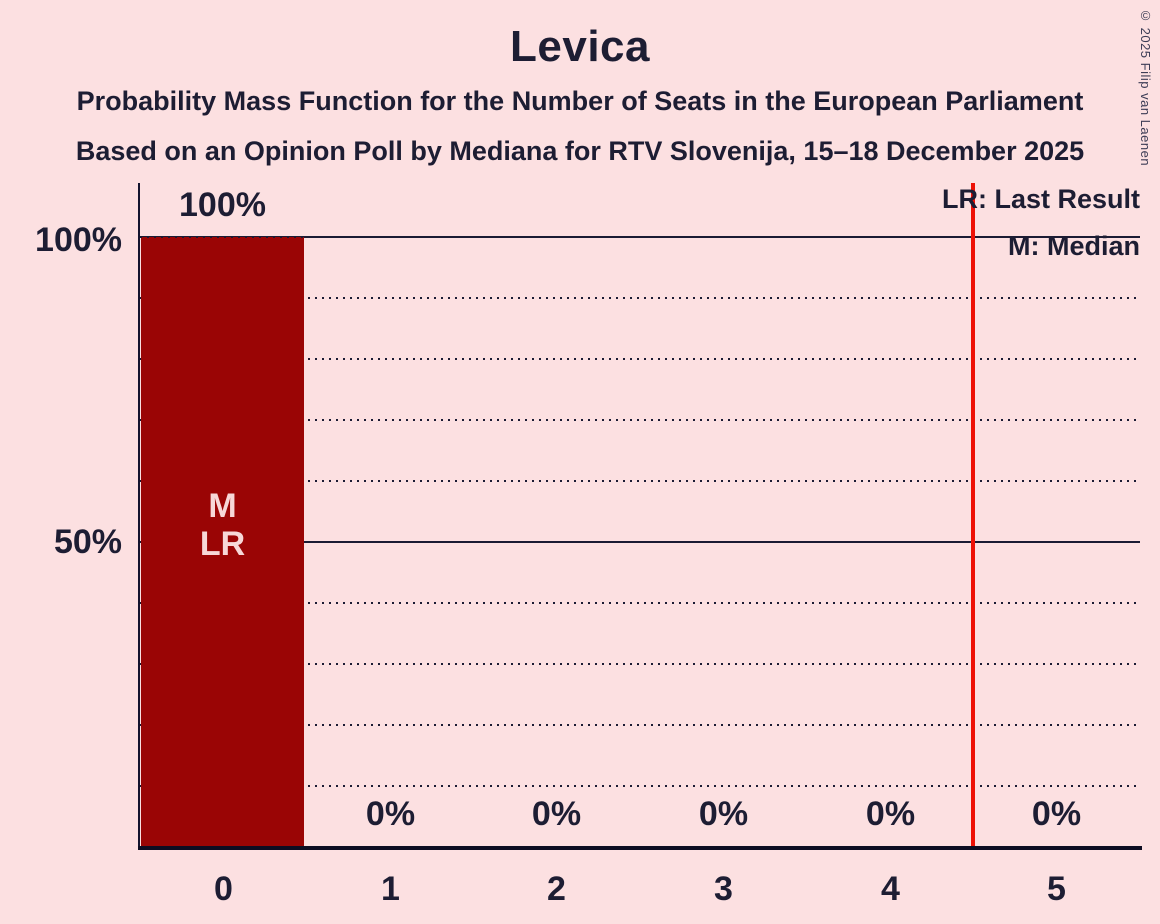  What do you see at coordinates (78, 240) in the screenshot?
I see `ytick-100: 100%` at bounding box center [78, 240].